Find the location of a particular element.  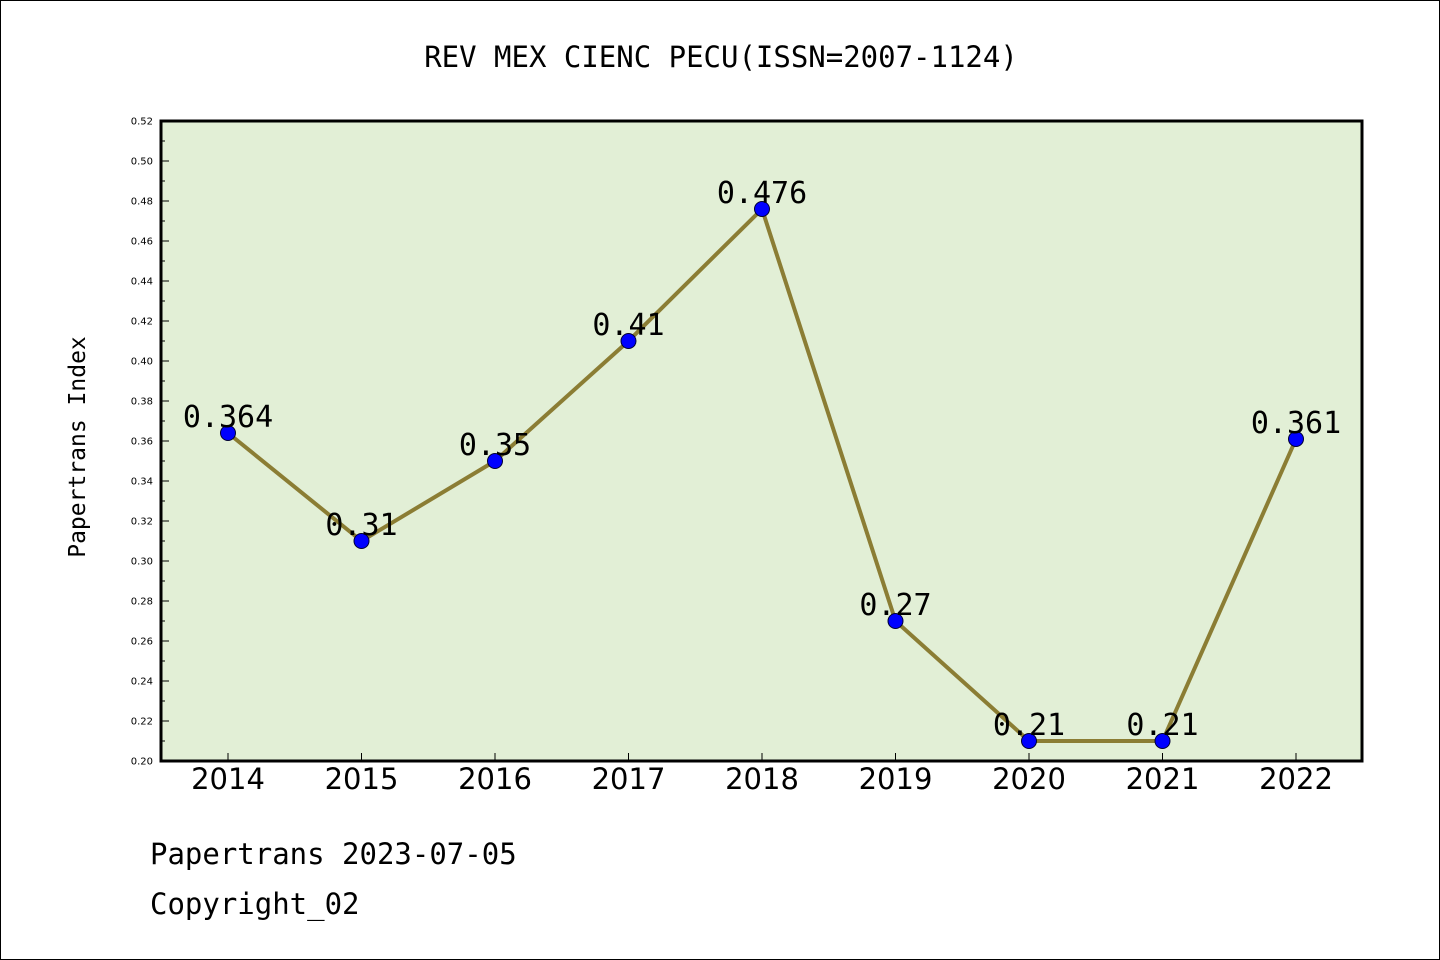

data-label: 0.364 is located at coordinates (228, 417).